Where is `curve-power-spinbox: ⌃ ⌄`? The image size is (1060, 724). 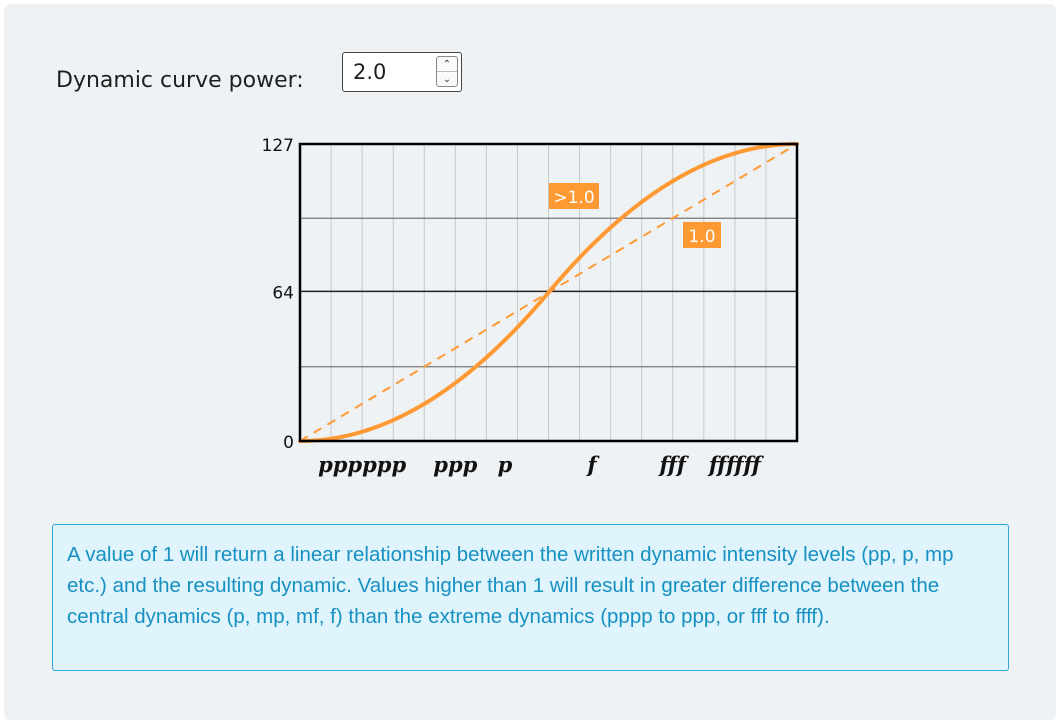 curve-power-spinbox: ⌃ ⌄ is located at coordinates (402, 72).